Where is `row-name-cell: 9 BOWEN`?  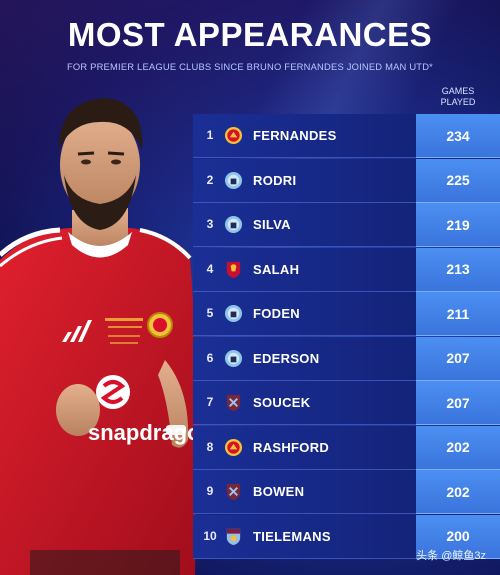
row-name-cell: 9 BOWEN is located at coordinates (304, 492).